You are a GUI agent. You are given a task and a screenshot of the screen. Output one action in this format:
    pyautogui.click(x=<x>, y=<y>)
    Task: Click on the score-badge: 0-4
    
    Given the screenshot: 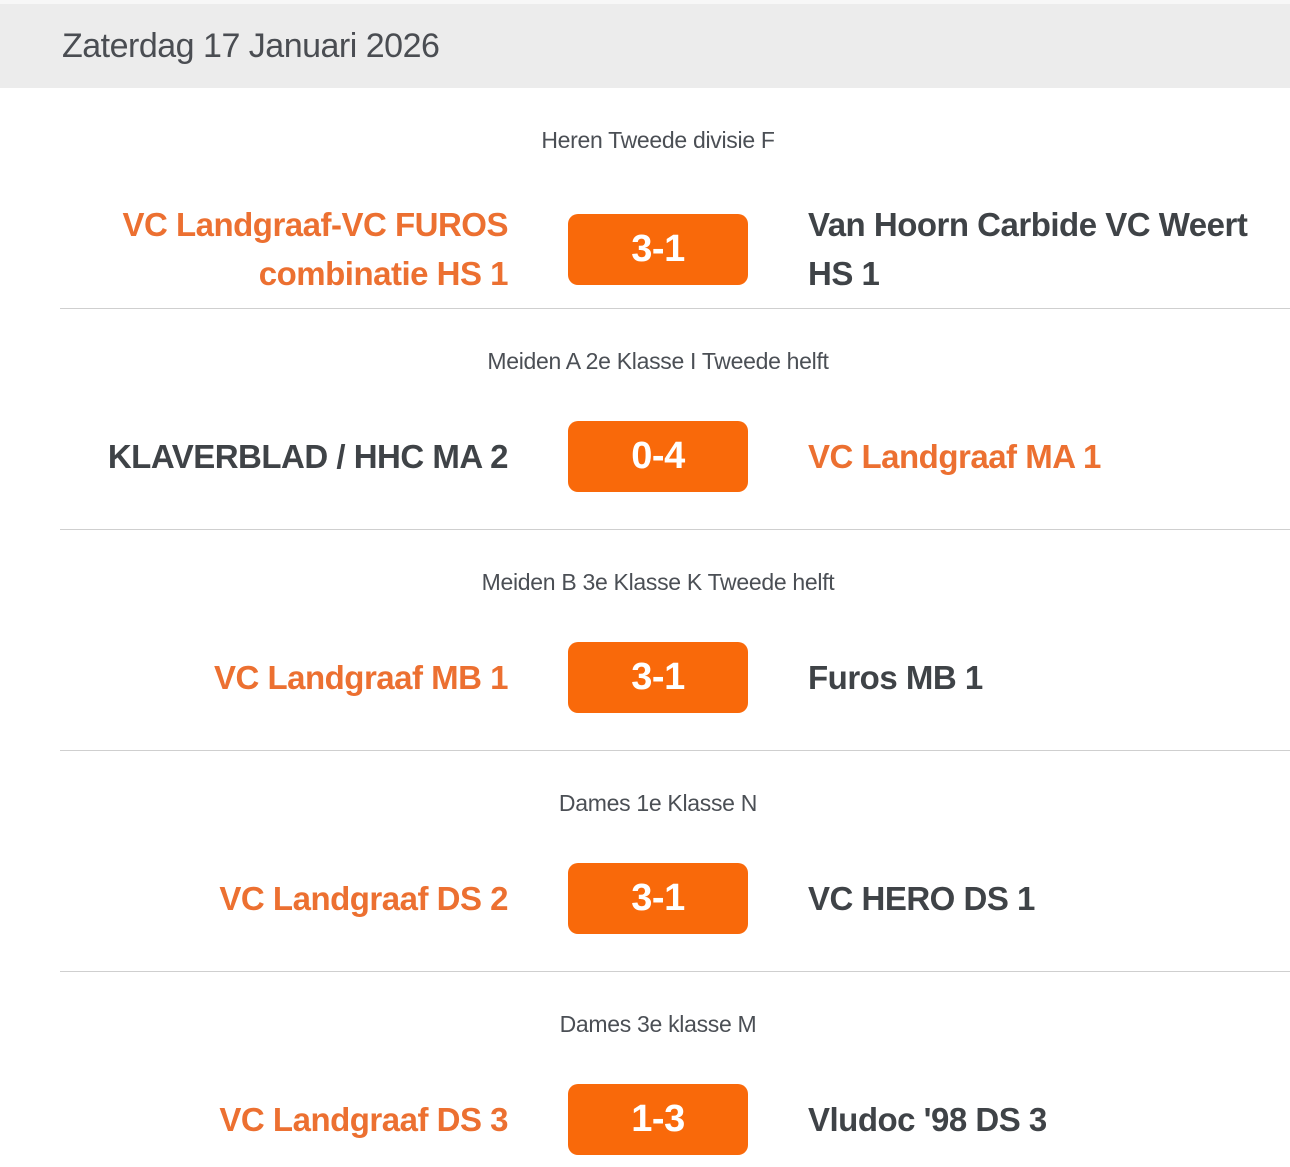 What is the action you would take?
    pyautogui.click(x=658, y=456)
    